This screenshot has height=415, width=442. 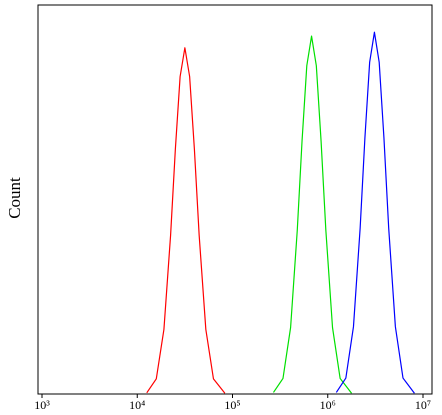 I want to click on x-tick-label: 10³, so click(x=42, y=405).